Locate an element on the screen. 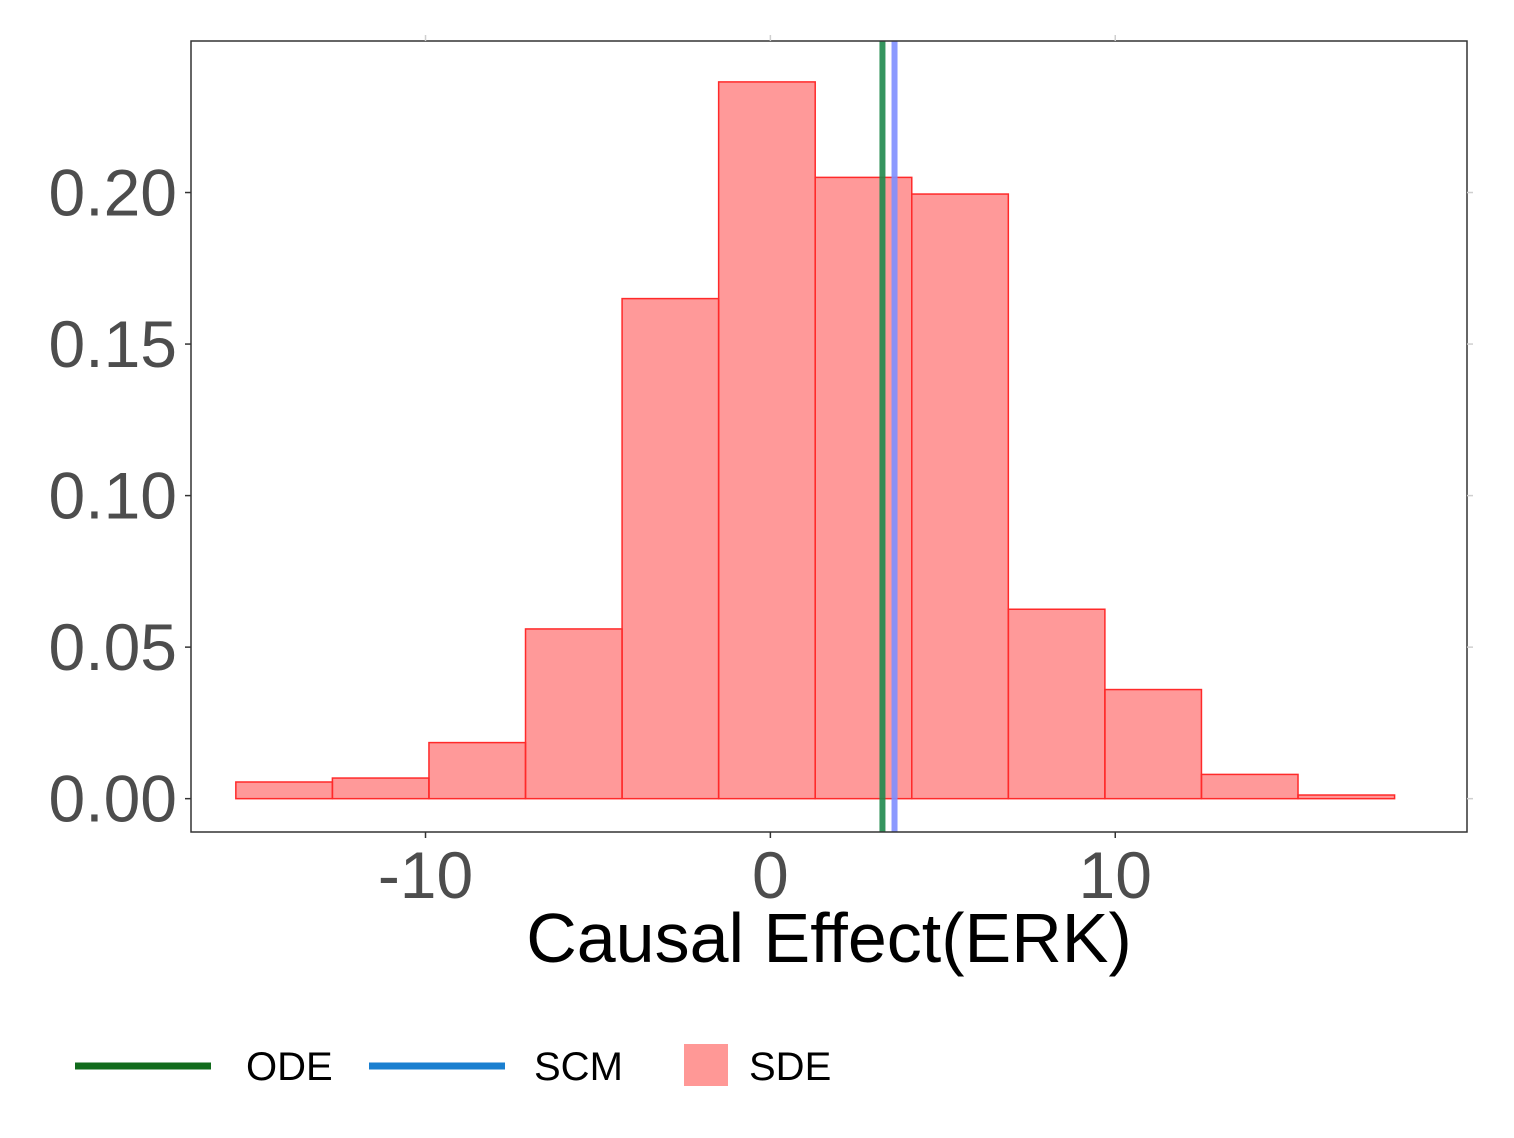  y-tick-label: 0.05 is located at coordinates (113, 647).